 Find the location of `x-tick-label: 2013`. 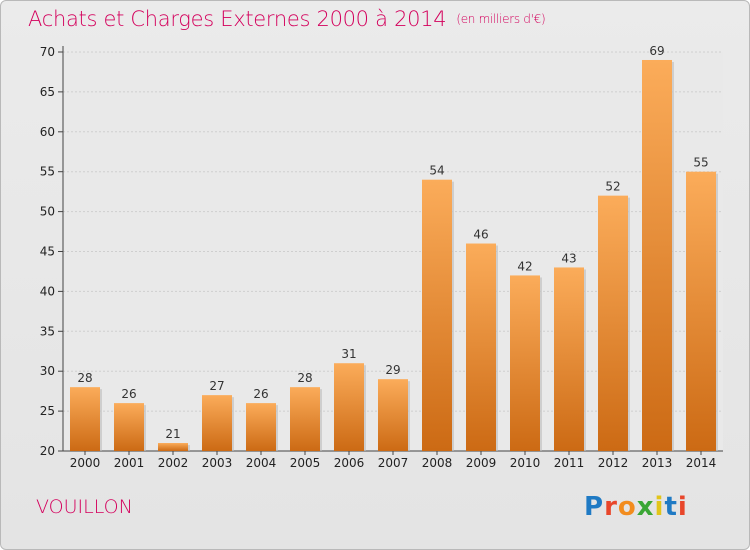

x-tick-label: 2013 is located at coordinates (657, 463).